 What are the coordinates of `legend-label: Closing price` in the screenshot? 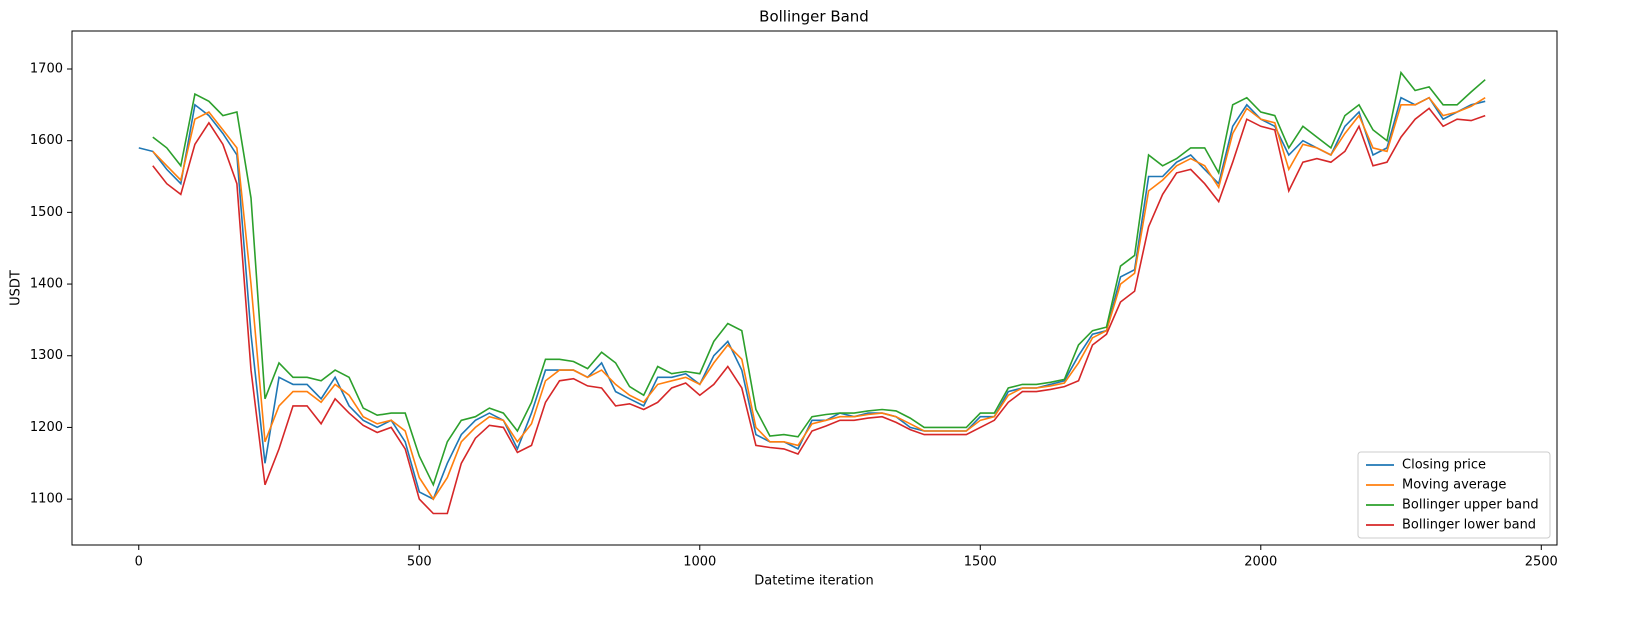 It's located at (1444, 465).